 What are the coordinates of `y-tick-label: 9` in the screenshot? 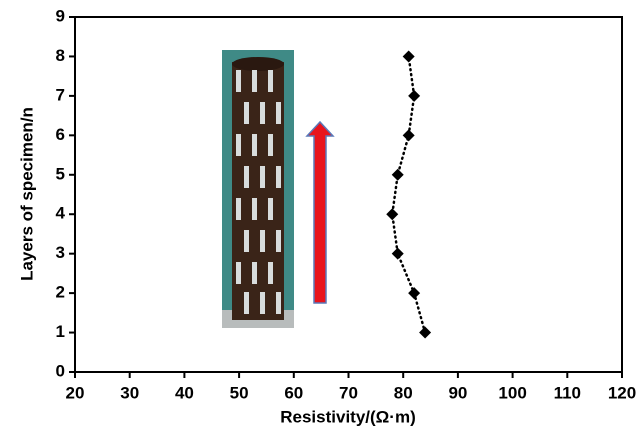 It's located at (60, 15).